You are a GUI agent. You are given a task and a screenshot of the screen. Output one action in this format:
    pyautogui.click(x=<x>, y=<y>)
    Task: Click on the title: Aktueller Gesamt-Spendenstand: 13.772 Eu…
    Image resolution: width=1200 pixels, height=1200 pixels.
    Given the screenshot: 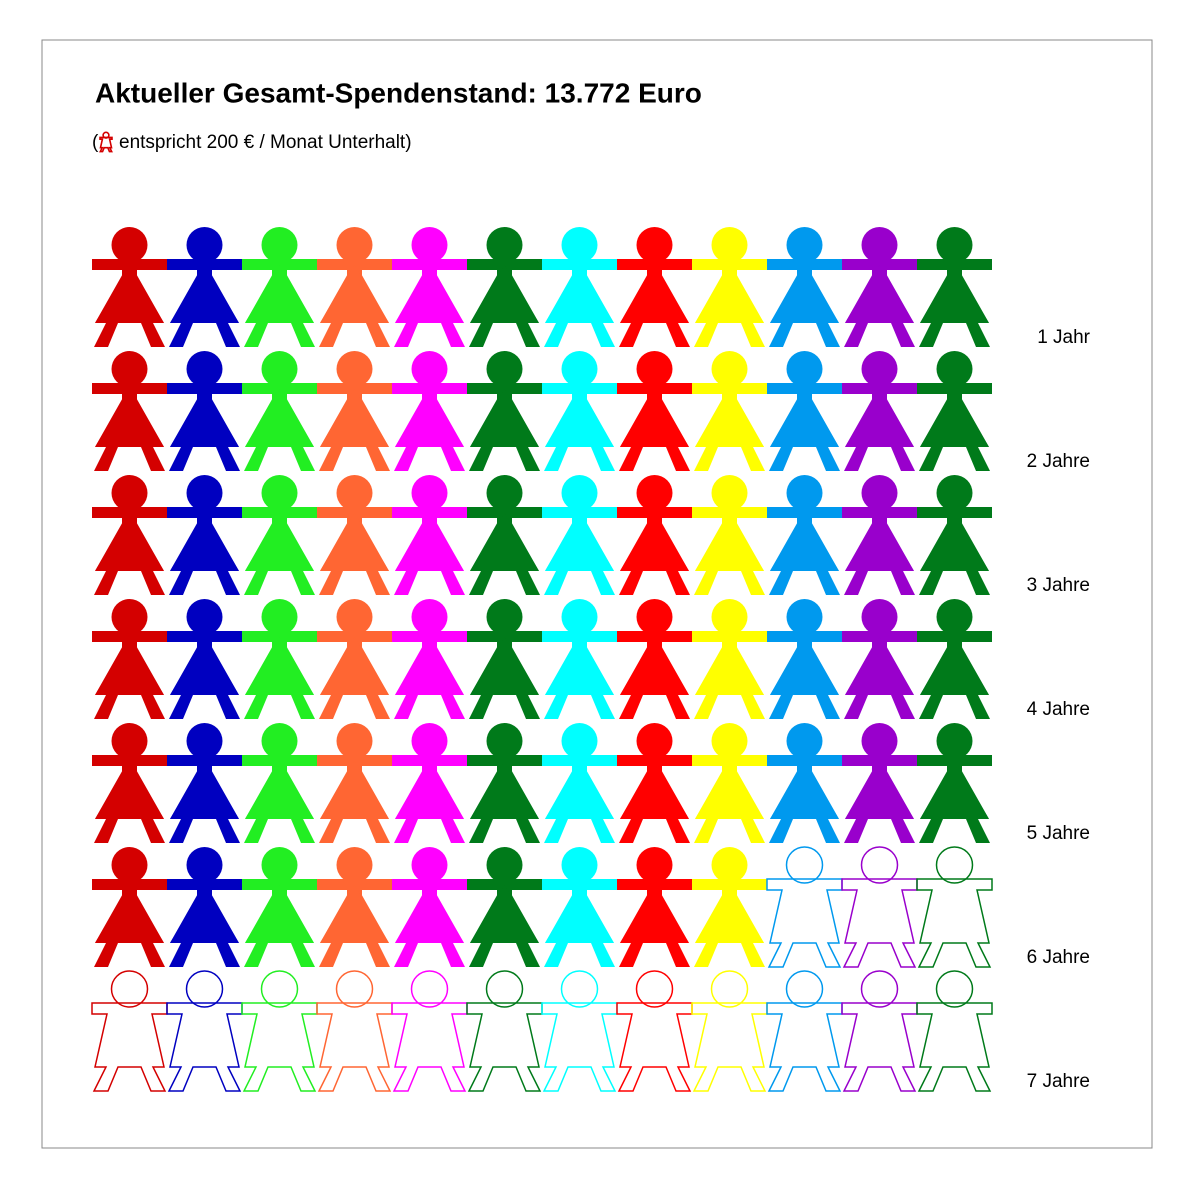 What is the action you would take?
    pyautogui.click(x=398, y=92)
    